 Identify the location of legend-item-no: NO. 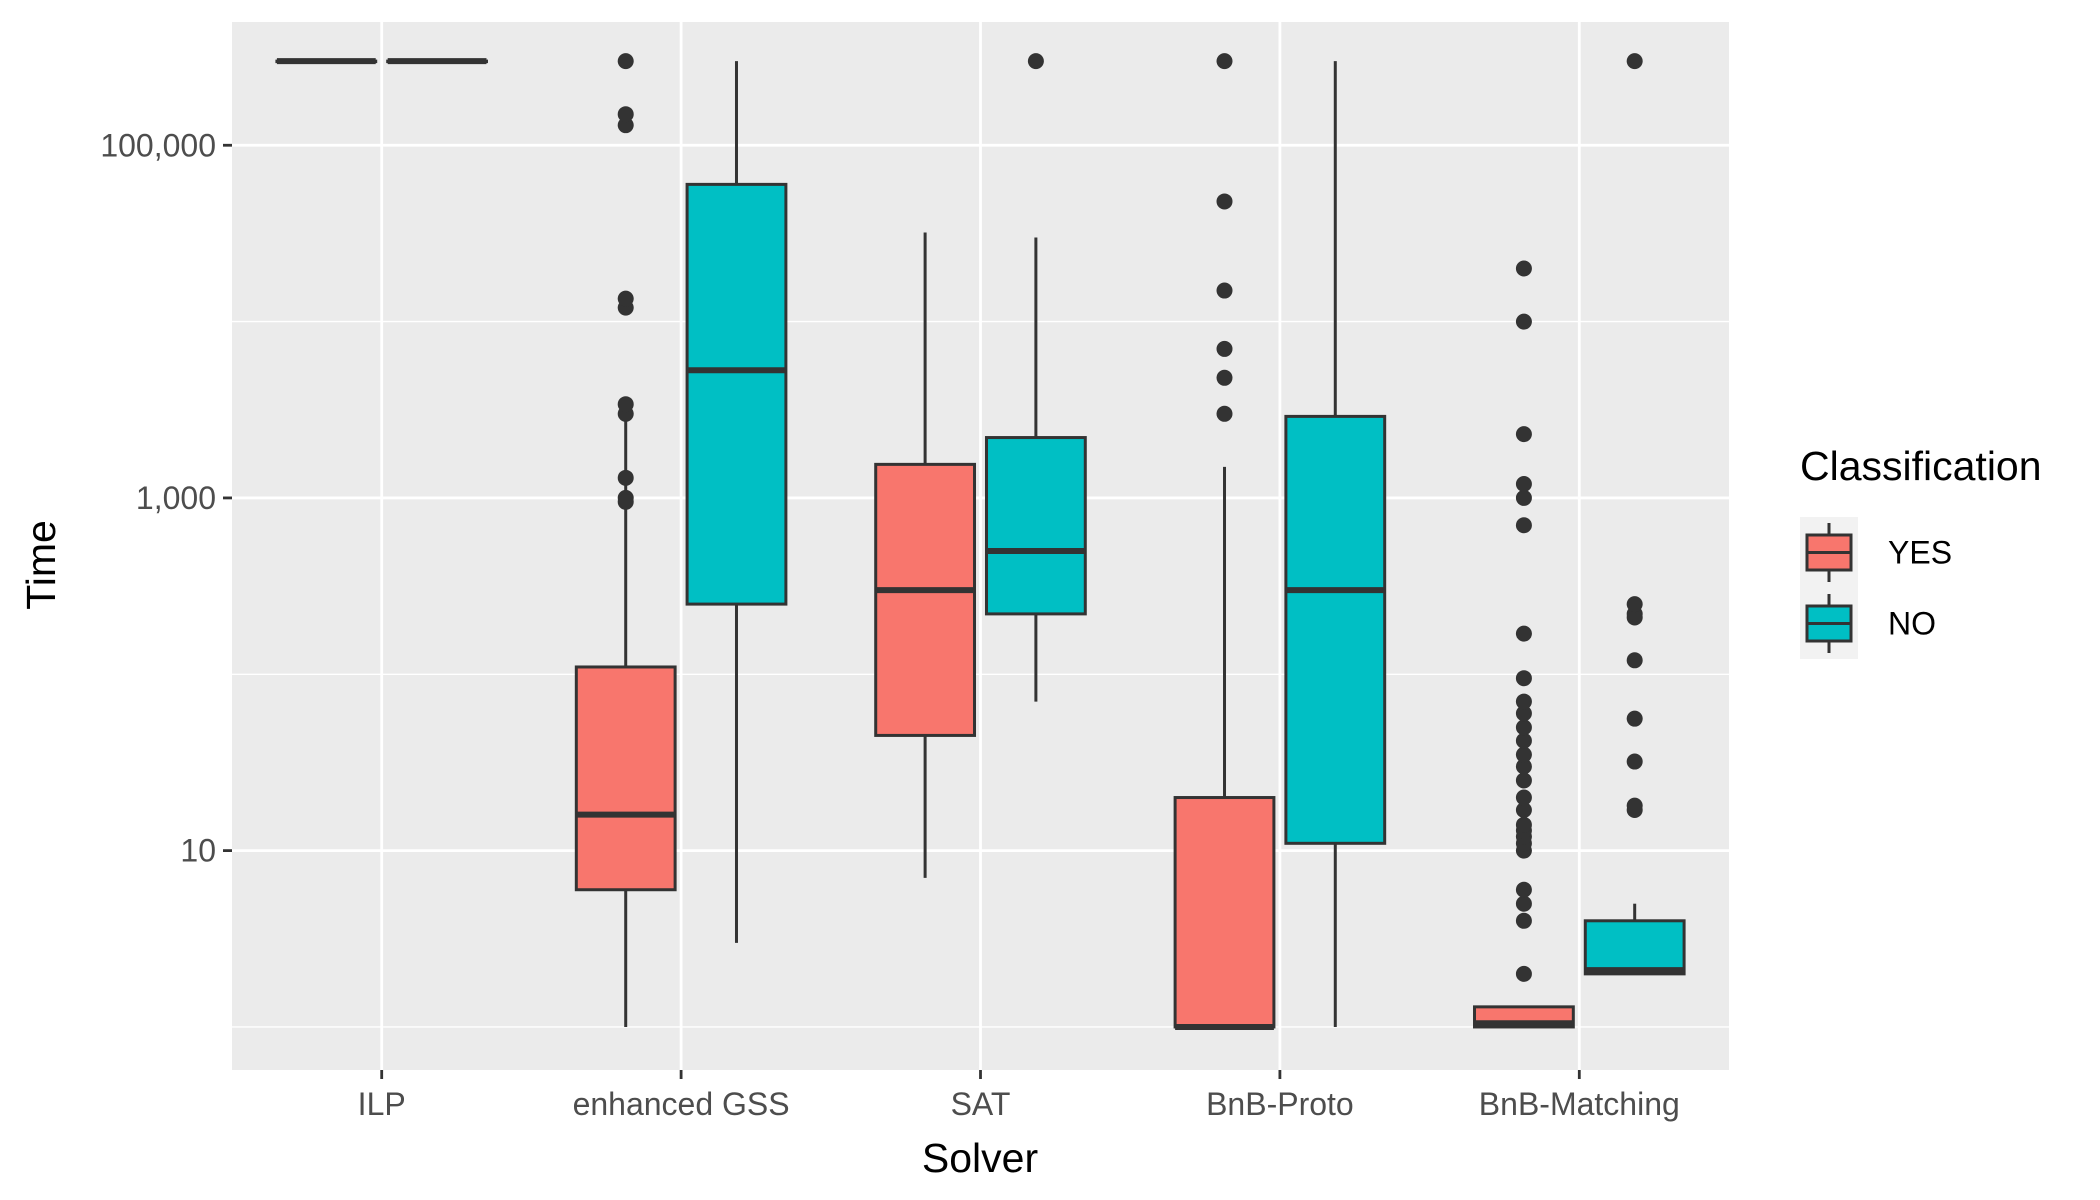
(1868, 623).